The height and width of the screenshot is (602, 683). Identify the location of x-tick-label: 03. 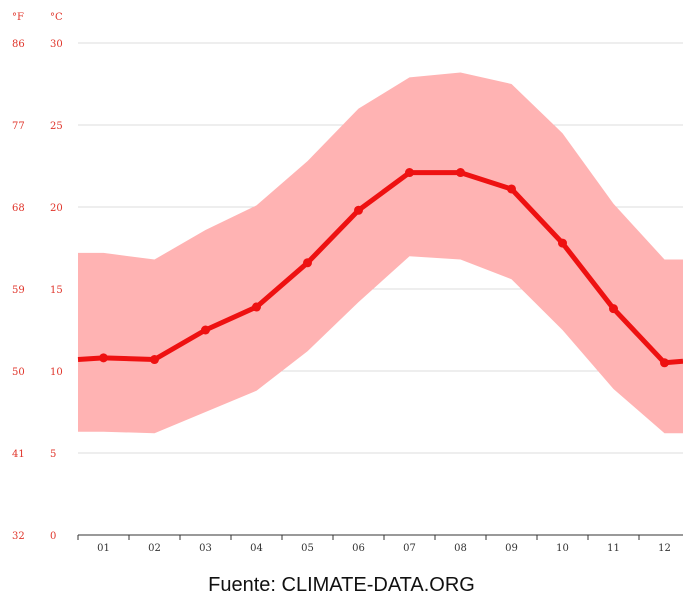
(205, 548).